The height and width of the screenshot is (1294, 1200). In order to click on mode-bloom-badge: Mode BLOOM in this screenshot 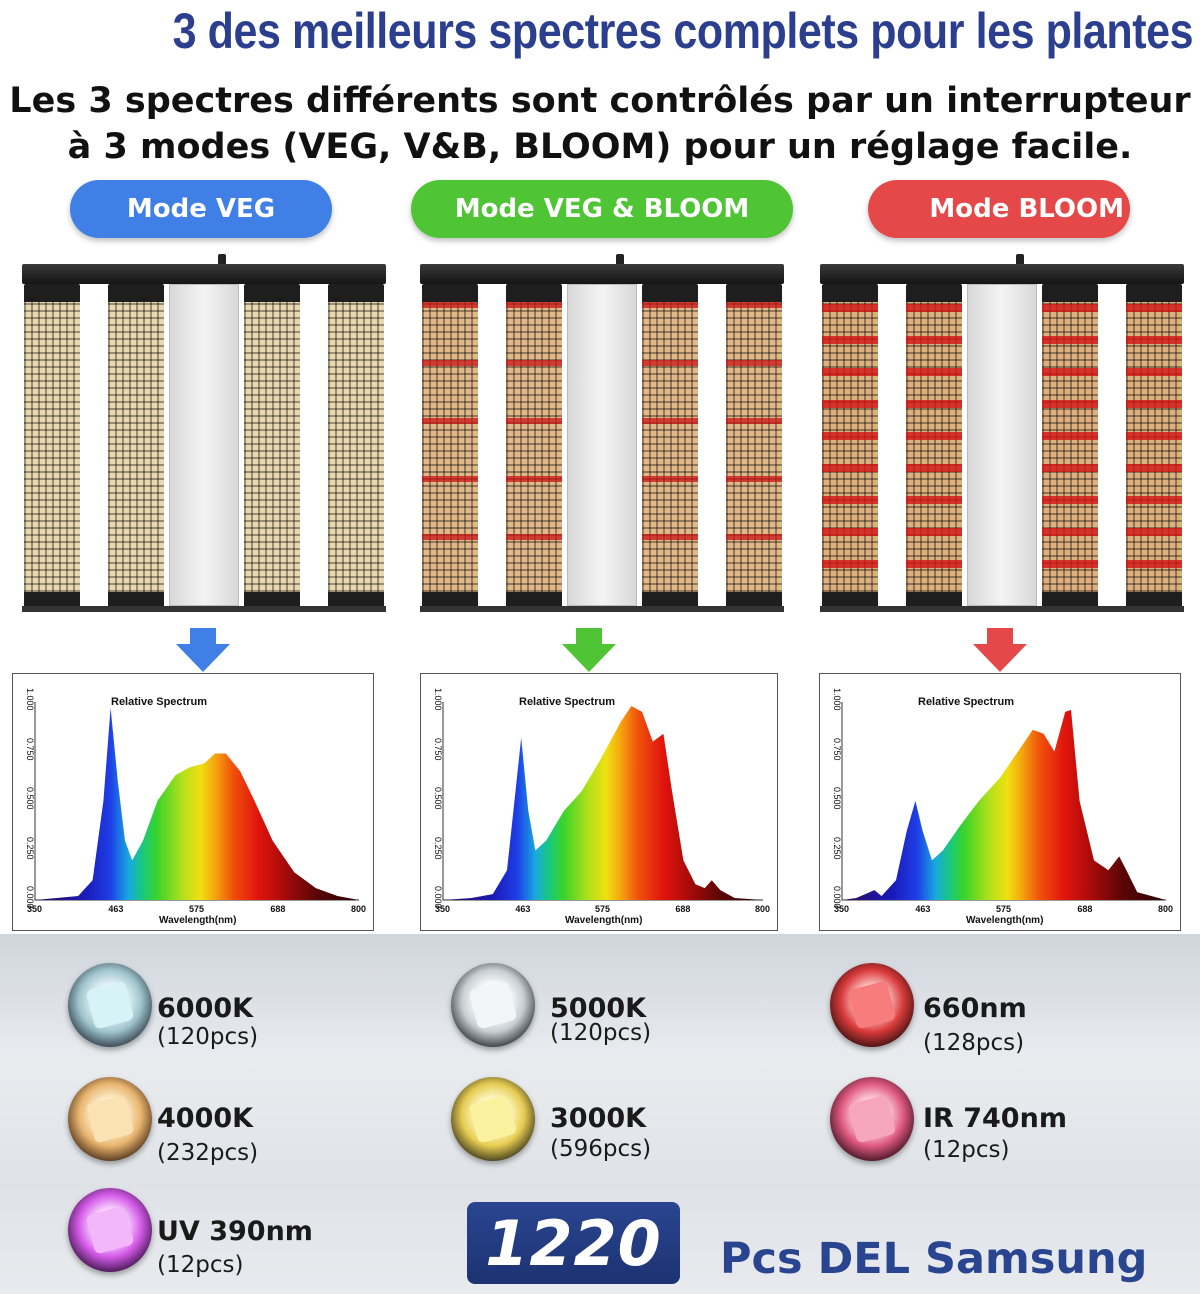, I will do `click(999, 209)`.